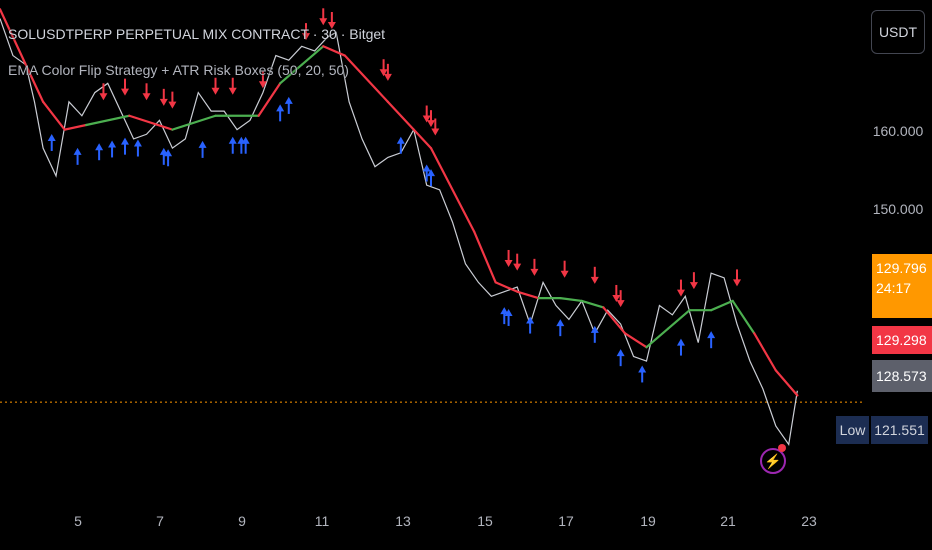  Describe the element at coordinates (403, 521) in the screenshot. I see `x-tick-13: 13` at that location.